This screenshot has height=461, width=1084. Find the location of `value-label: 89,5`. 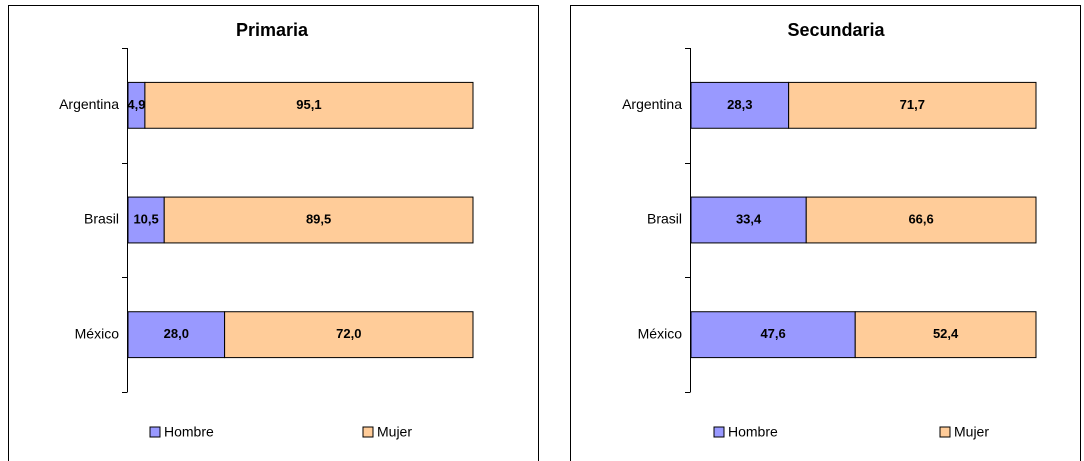

value-label: 89,5 is located at coordinates (318, 218).